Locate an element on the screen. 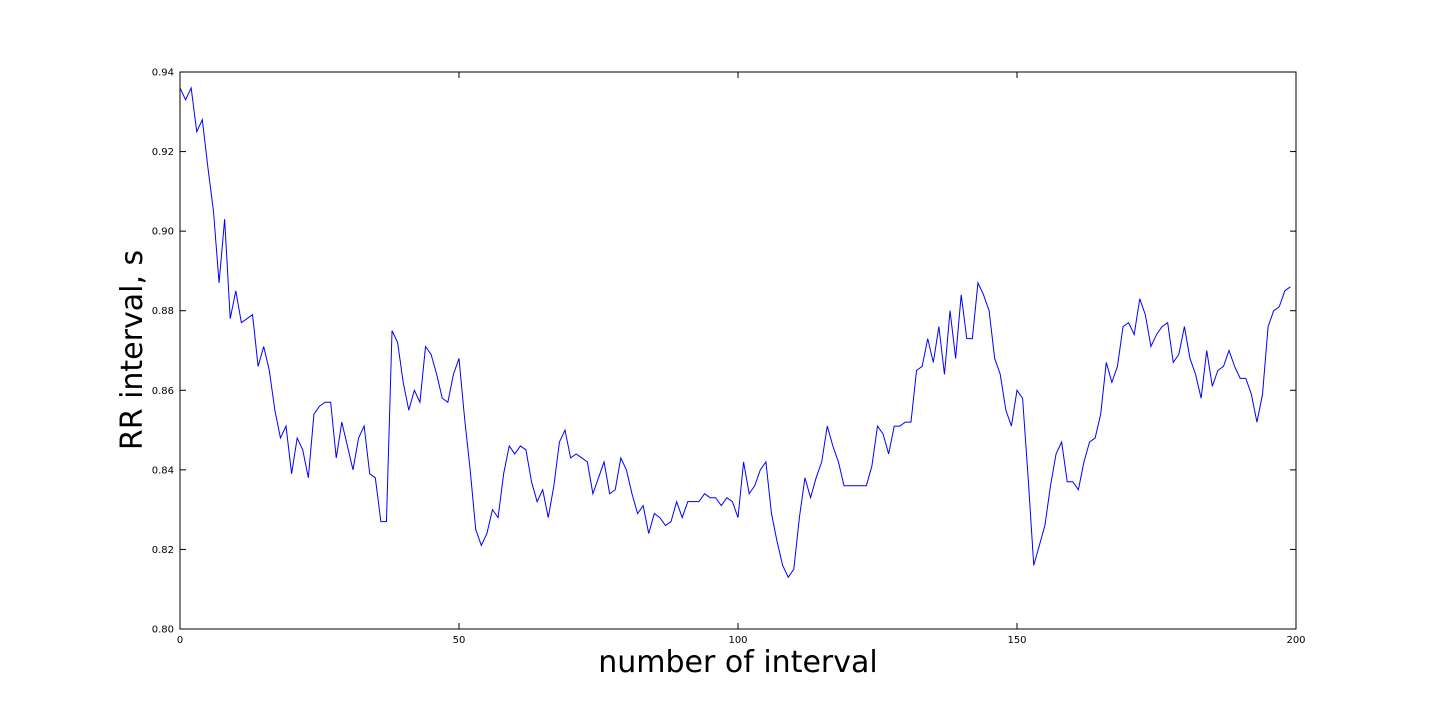 This screenshot has width=1440, height=720. y-tick-label: 0.92 is located at coordinates (163, 152).